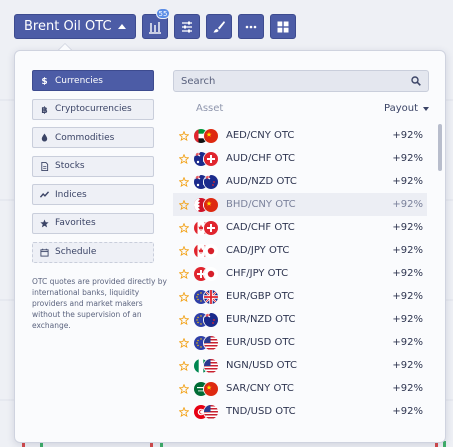  What do you see at coordinates (260, 342) in the screenshot?
I see `asset-name: EUR/USD OTC` at bounding box center [260, 342].